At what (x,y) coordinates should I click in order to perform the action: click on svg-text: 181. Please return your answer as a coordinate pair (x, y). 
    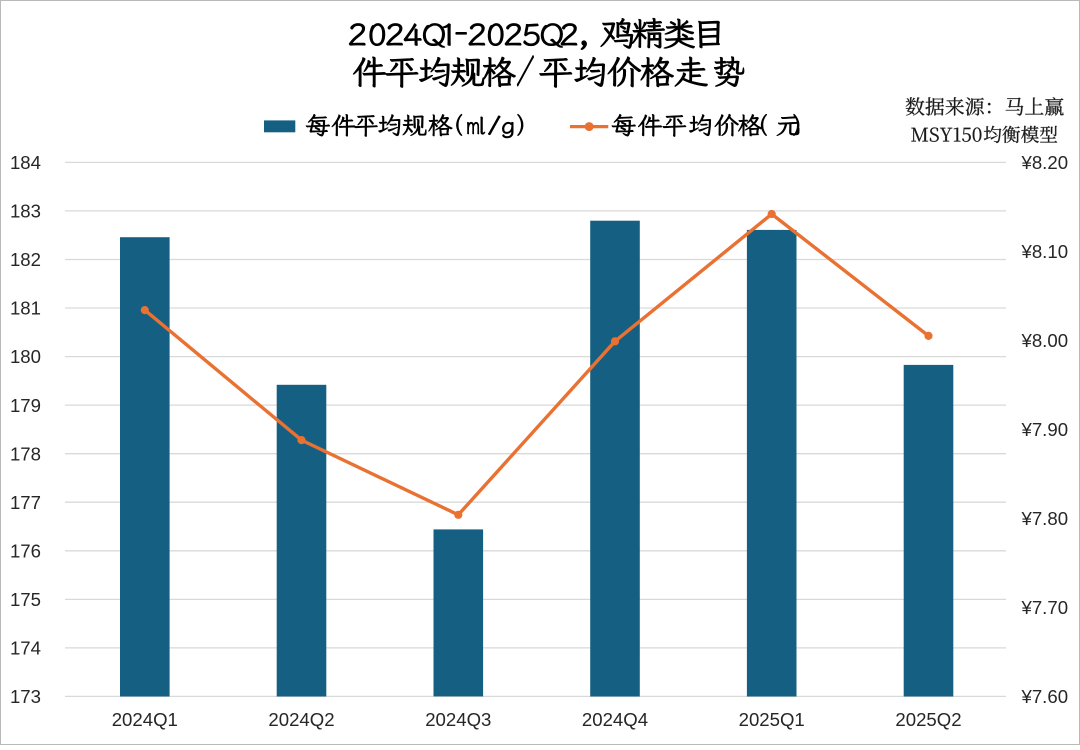
    Looking at the image, I should click on (25, 308).